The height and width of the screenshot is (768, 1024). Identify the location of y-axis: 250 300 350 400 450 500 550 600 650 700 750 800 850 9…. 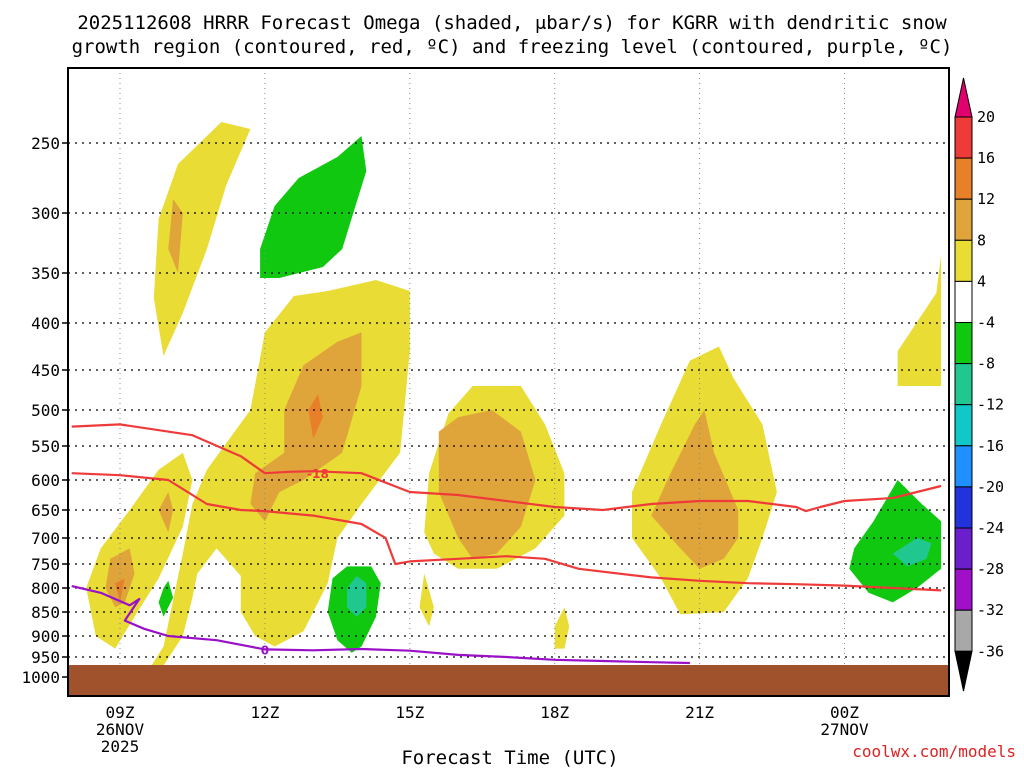
(44, 410).